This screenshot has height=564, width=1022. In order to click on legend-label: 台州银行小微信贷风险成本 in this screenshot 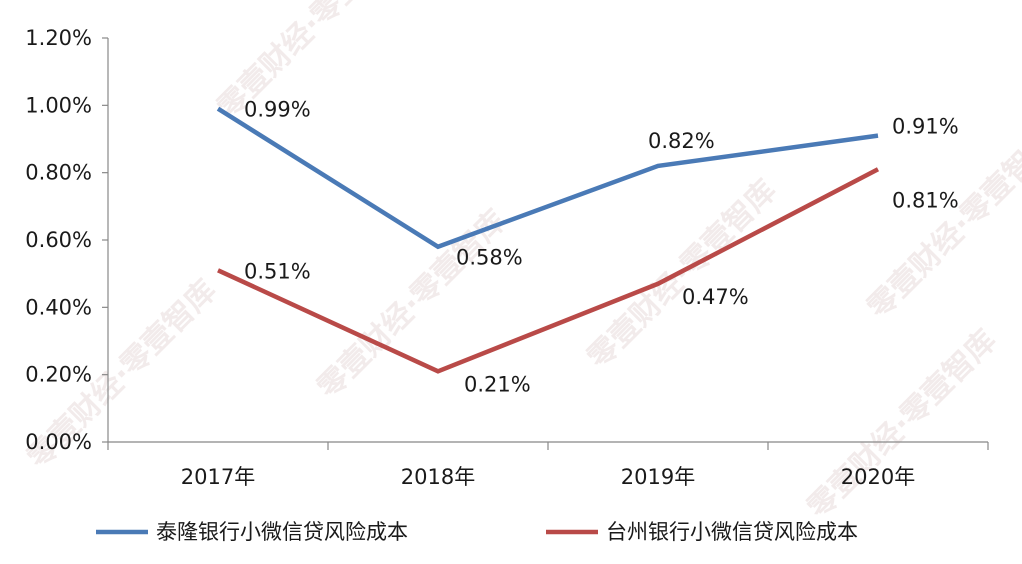, I will do `click(732, 532)`.